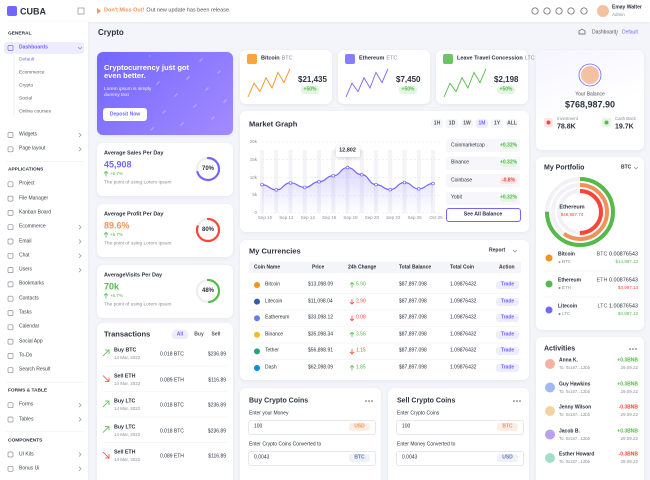 The width and height of the screenshot is (650, 480). What do you see at coordinates (26, 86) in the screenshot?
I see `submenu-item: Crypto` at bounding box center [26, 86].